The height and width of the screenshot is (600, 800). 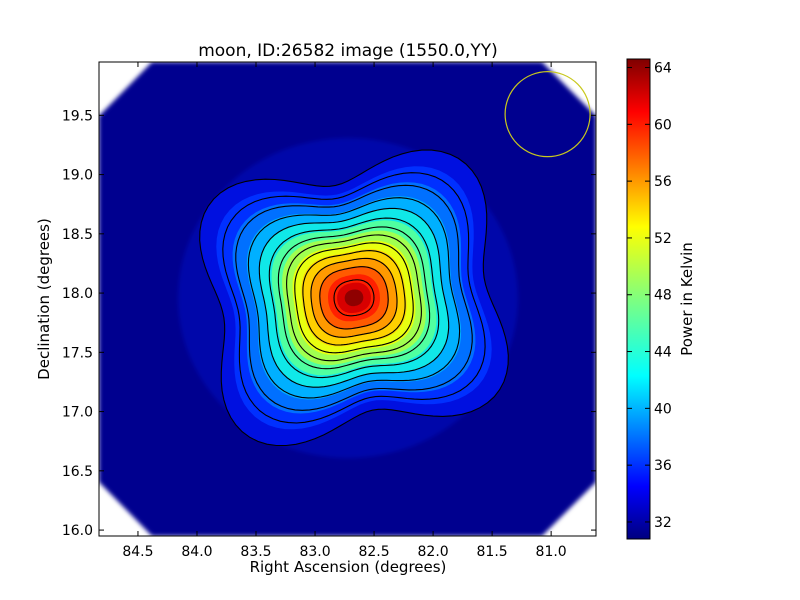 I want to click on y-tick-label: 18.0, so click(x=77, y=294).